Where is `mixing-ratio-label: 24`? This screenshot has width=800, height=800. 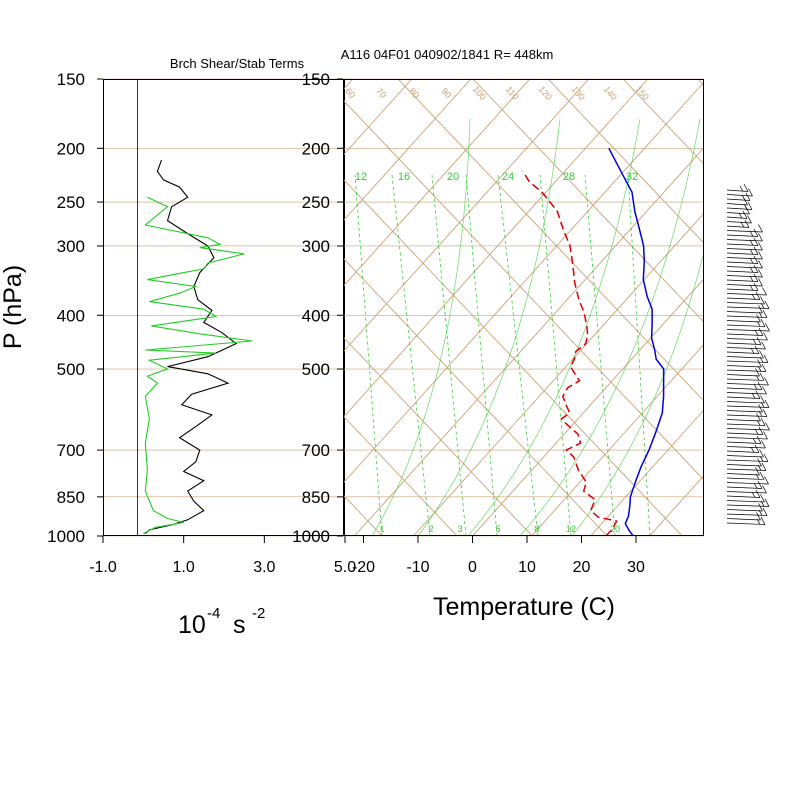
mixing-ratio-label: 24 is located at coordinates (508, 177).